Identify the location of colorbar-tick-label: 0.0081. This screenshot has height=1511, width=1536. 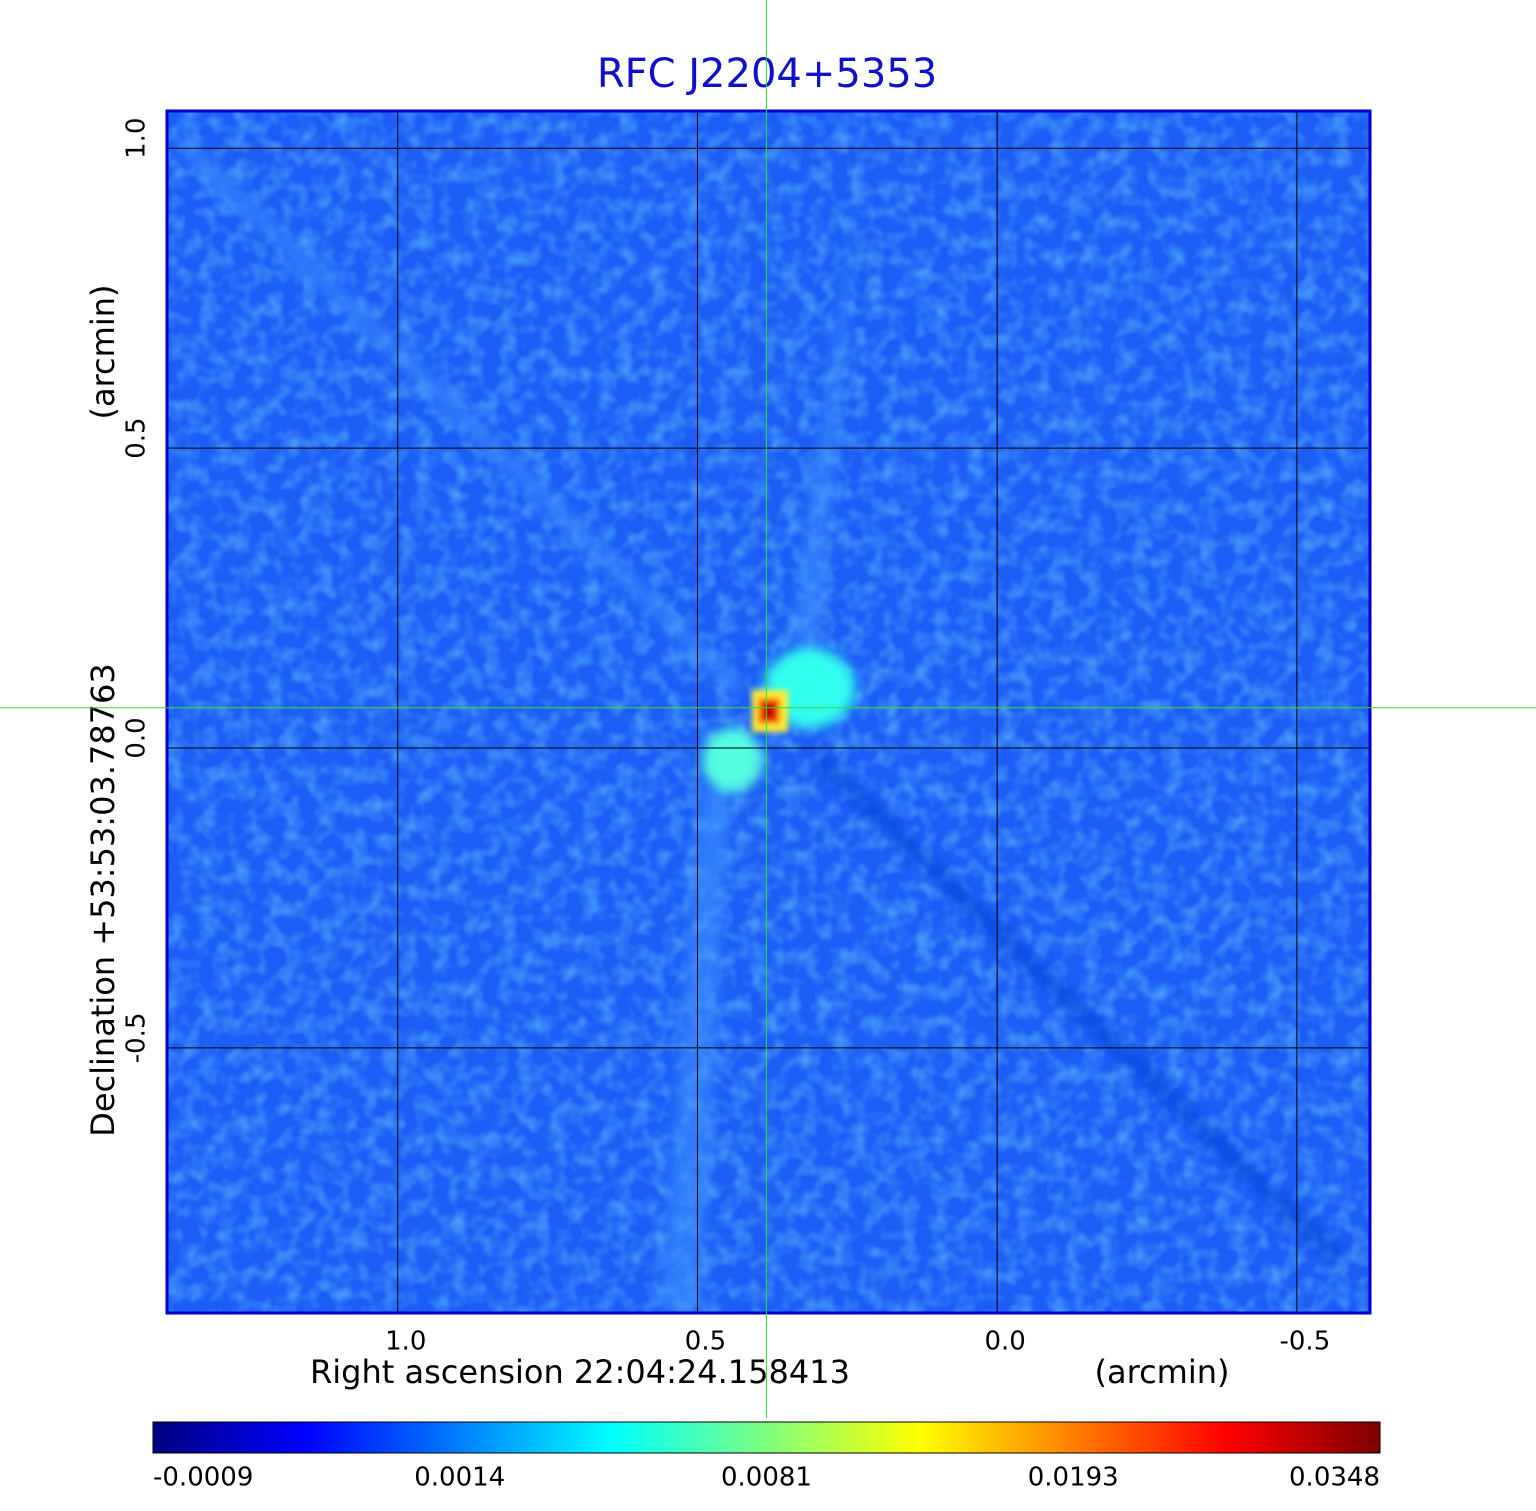
(766, 1478).